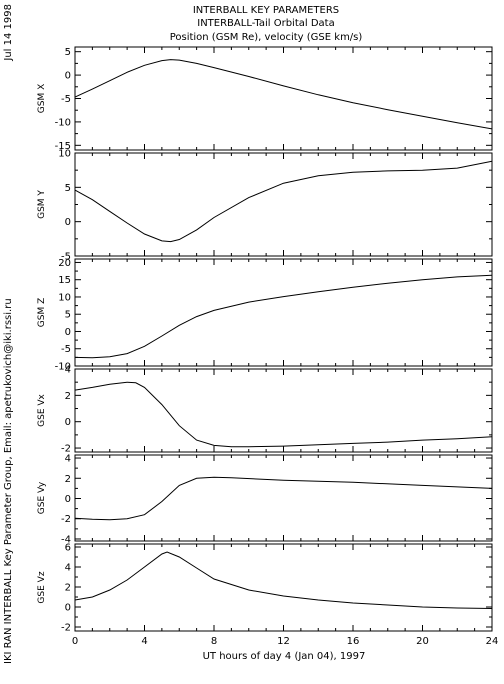 The image size is (504, 684). I want to click on y-axis-label: GSE Vz, so click(42, 587).